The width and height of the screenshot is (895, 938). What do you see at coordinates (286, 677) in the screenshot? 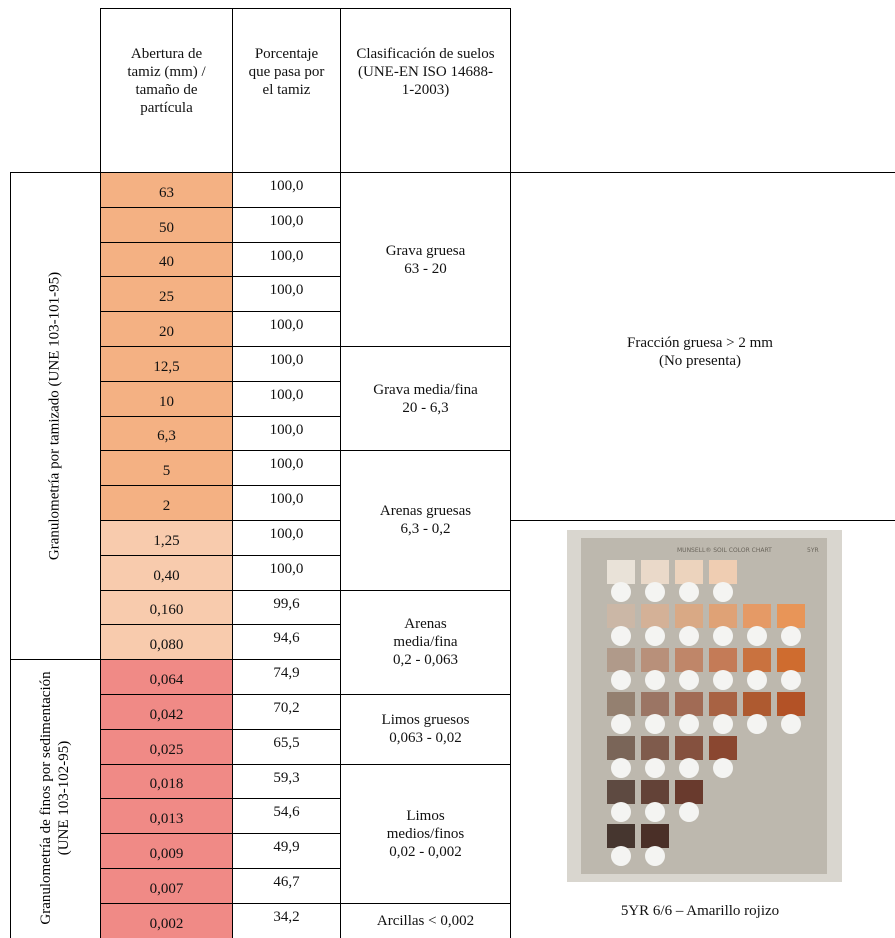
I see `passing-cell: 74,9` at bounding box center [286, 677].